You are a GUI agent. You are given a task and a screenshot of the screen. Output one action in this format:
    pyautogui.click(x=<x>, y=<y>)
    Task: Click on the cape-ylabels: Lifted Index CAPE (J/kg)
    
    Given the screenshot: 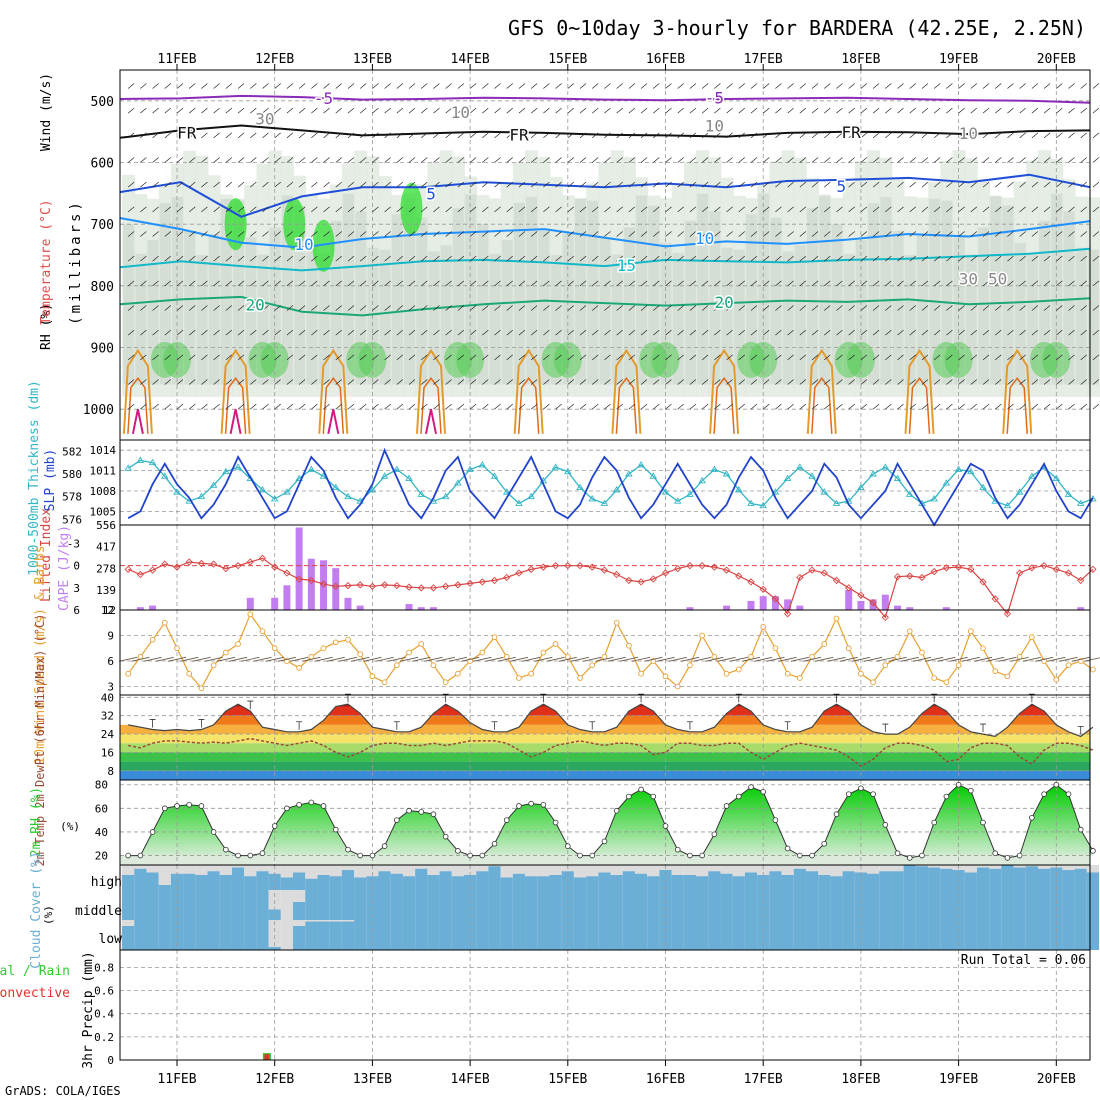 What is the action you would take?
    pyautogui.click(x=55, y=559)
    